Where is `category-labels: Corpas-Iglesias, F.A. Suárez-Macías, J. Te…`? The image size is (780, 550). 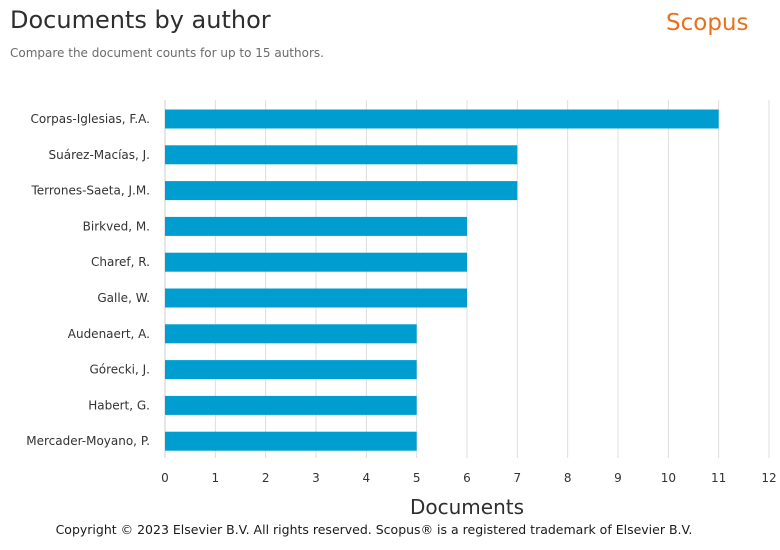 category-labels: Corpas-Iglesias, F.A. Suárez-Macías, J. Te… is located at coordinates (88, 280).